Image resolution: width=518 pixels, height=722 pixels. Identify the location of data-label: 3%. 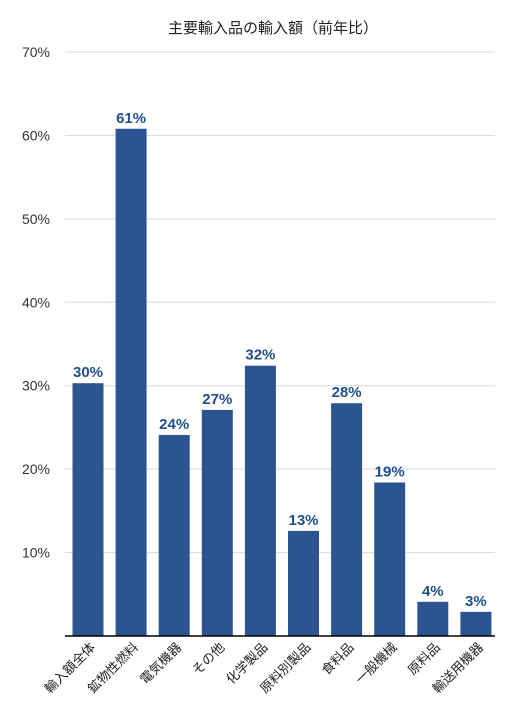
(476, 601).